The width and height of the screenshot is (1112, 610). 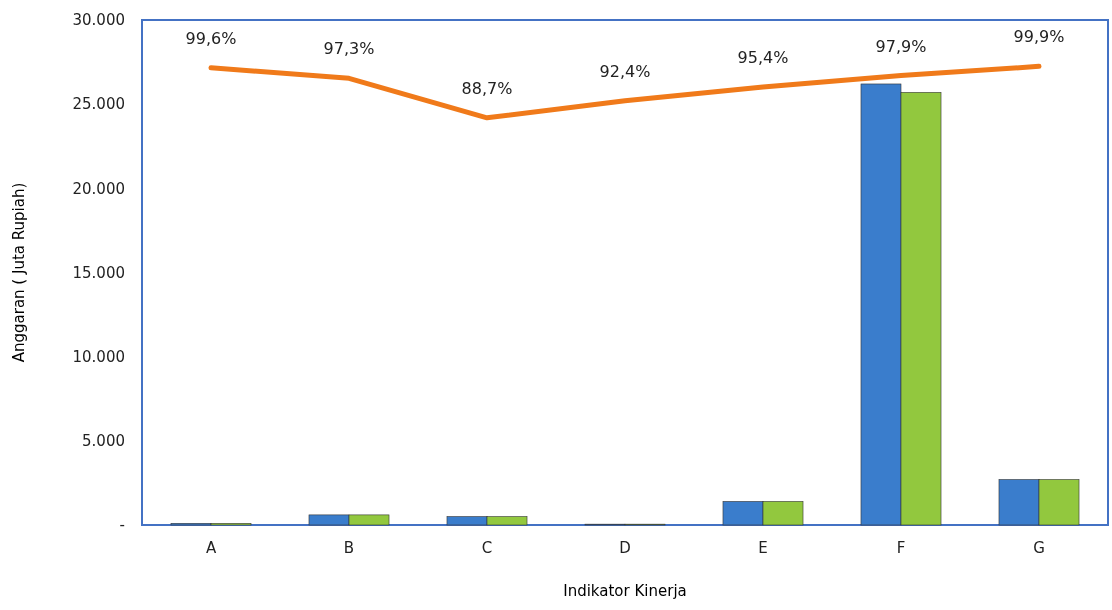 I want to click on x-axis-title: Indikator Kinerja, so click(x=625, y=591).